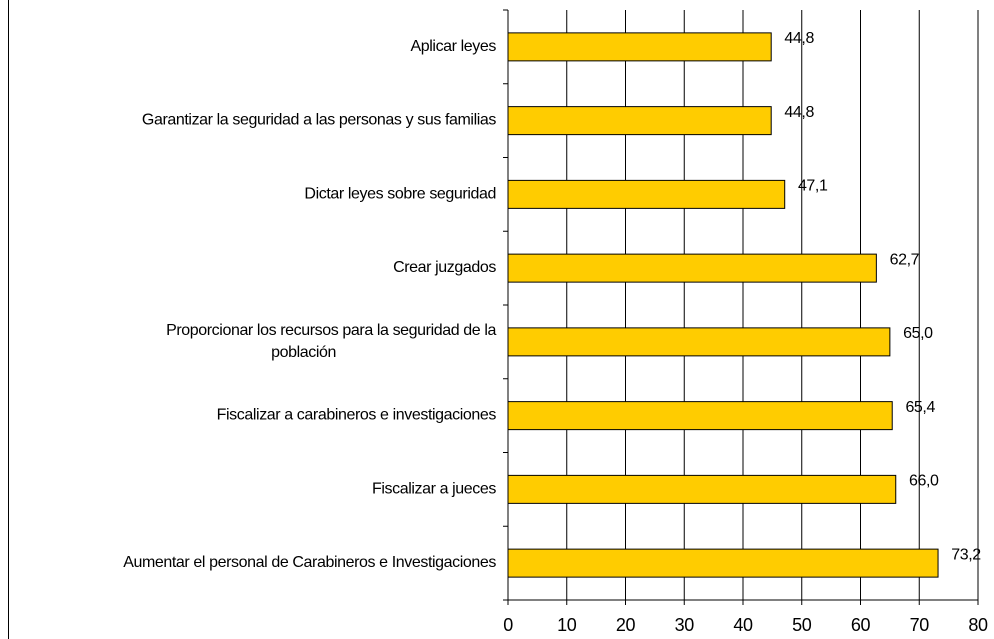 The width and height of the screenshot is (994, 639). What do you see at coordinates (400, 194) in the screenshot?
I see `y-tick-label: Dictar leyes sobre seguridad` at bounding box center [400, 194].